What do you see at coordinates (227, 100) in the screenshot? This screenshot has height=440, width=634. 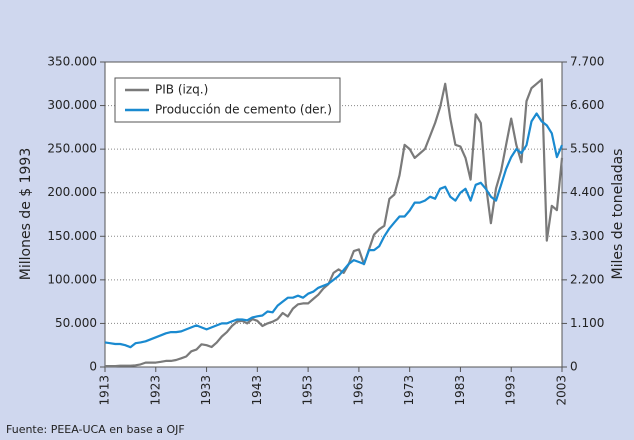 I see `legend-box` at bounding box center [227, 100].